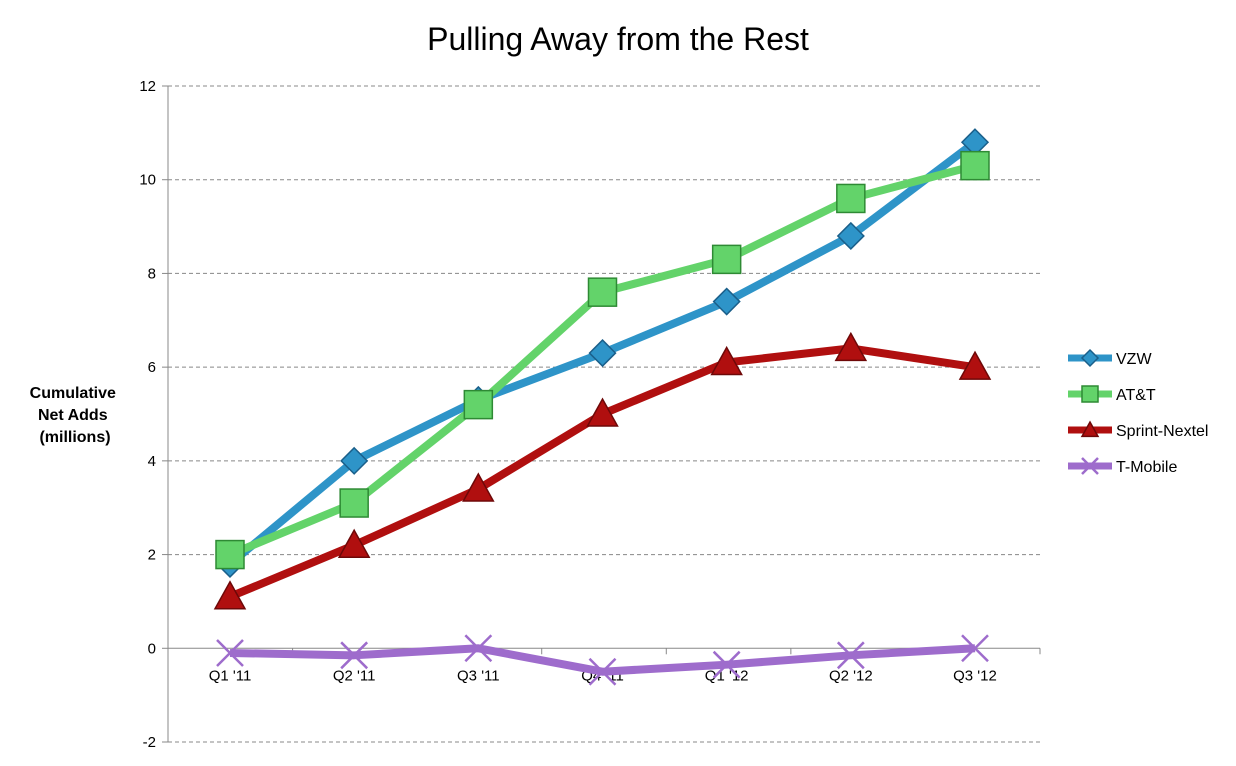 This screenshot has height=766, width=1236. I want to click on x-tick-label: Q1 '12, so click(727, 675).